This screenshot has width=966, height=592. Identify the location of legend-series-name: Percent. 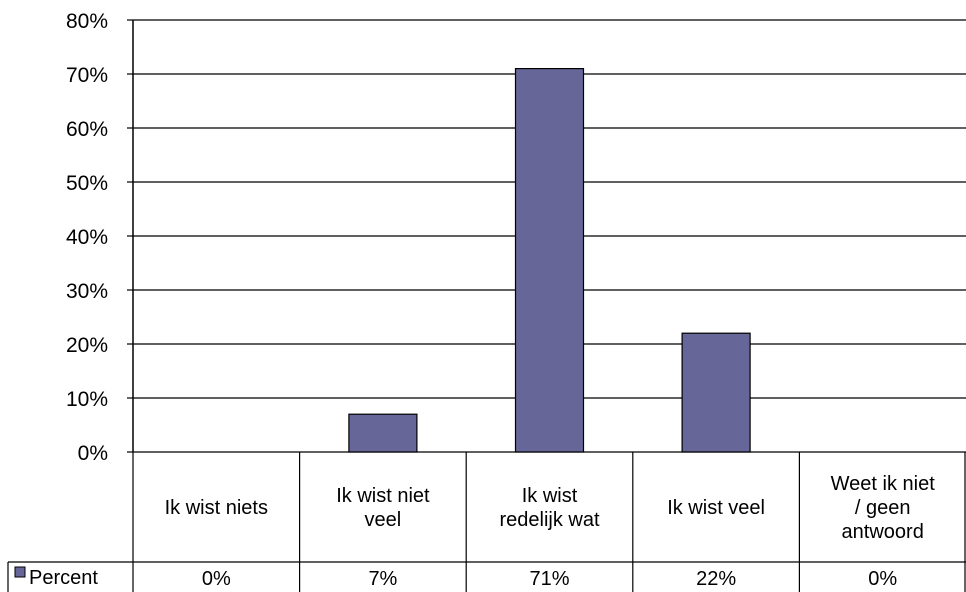
(63, 578).